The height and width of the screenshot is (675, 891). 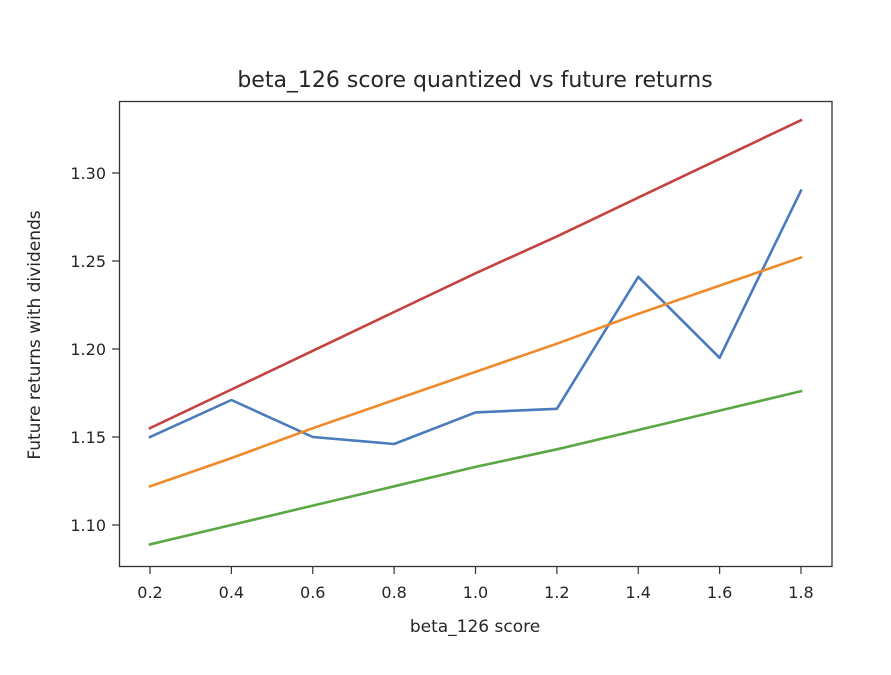 What do you see at coordinates (312, 592) in the screenshot?
I see `x-tick-label: 0.6` at bounding box center [312, 592].